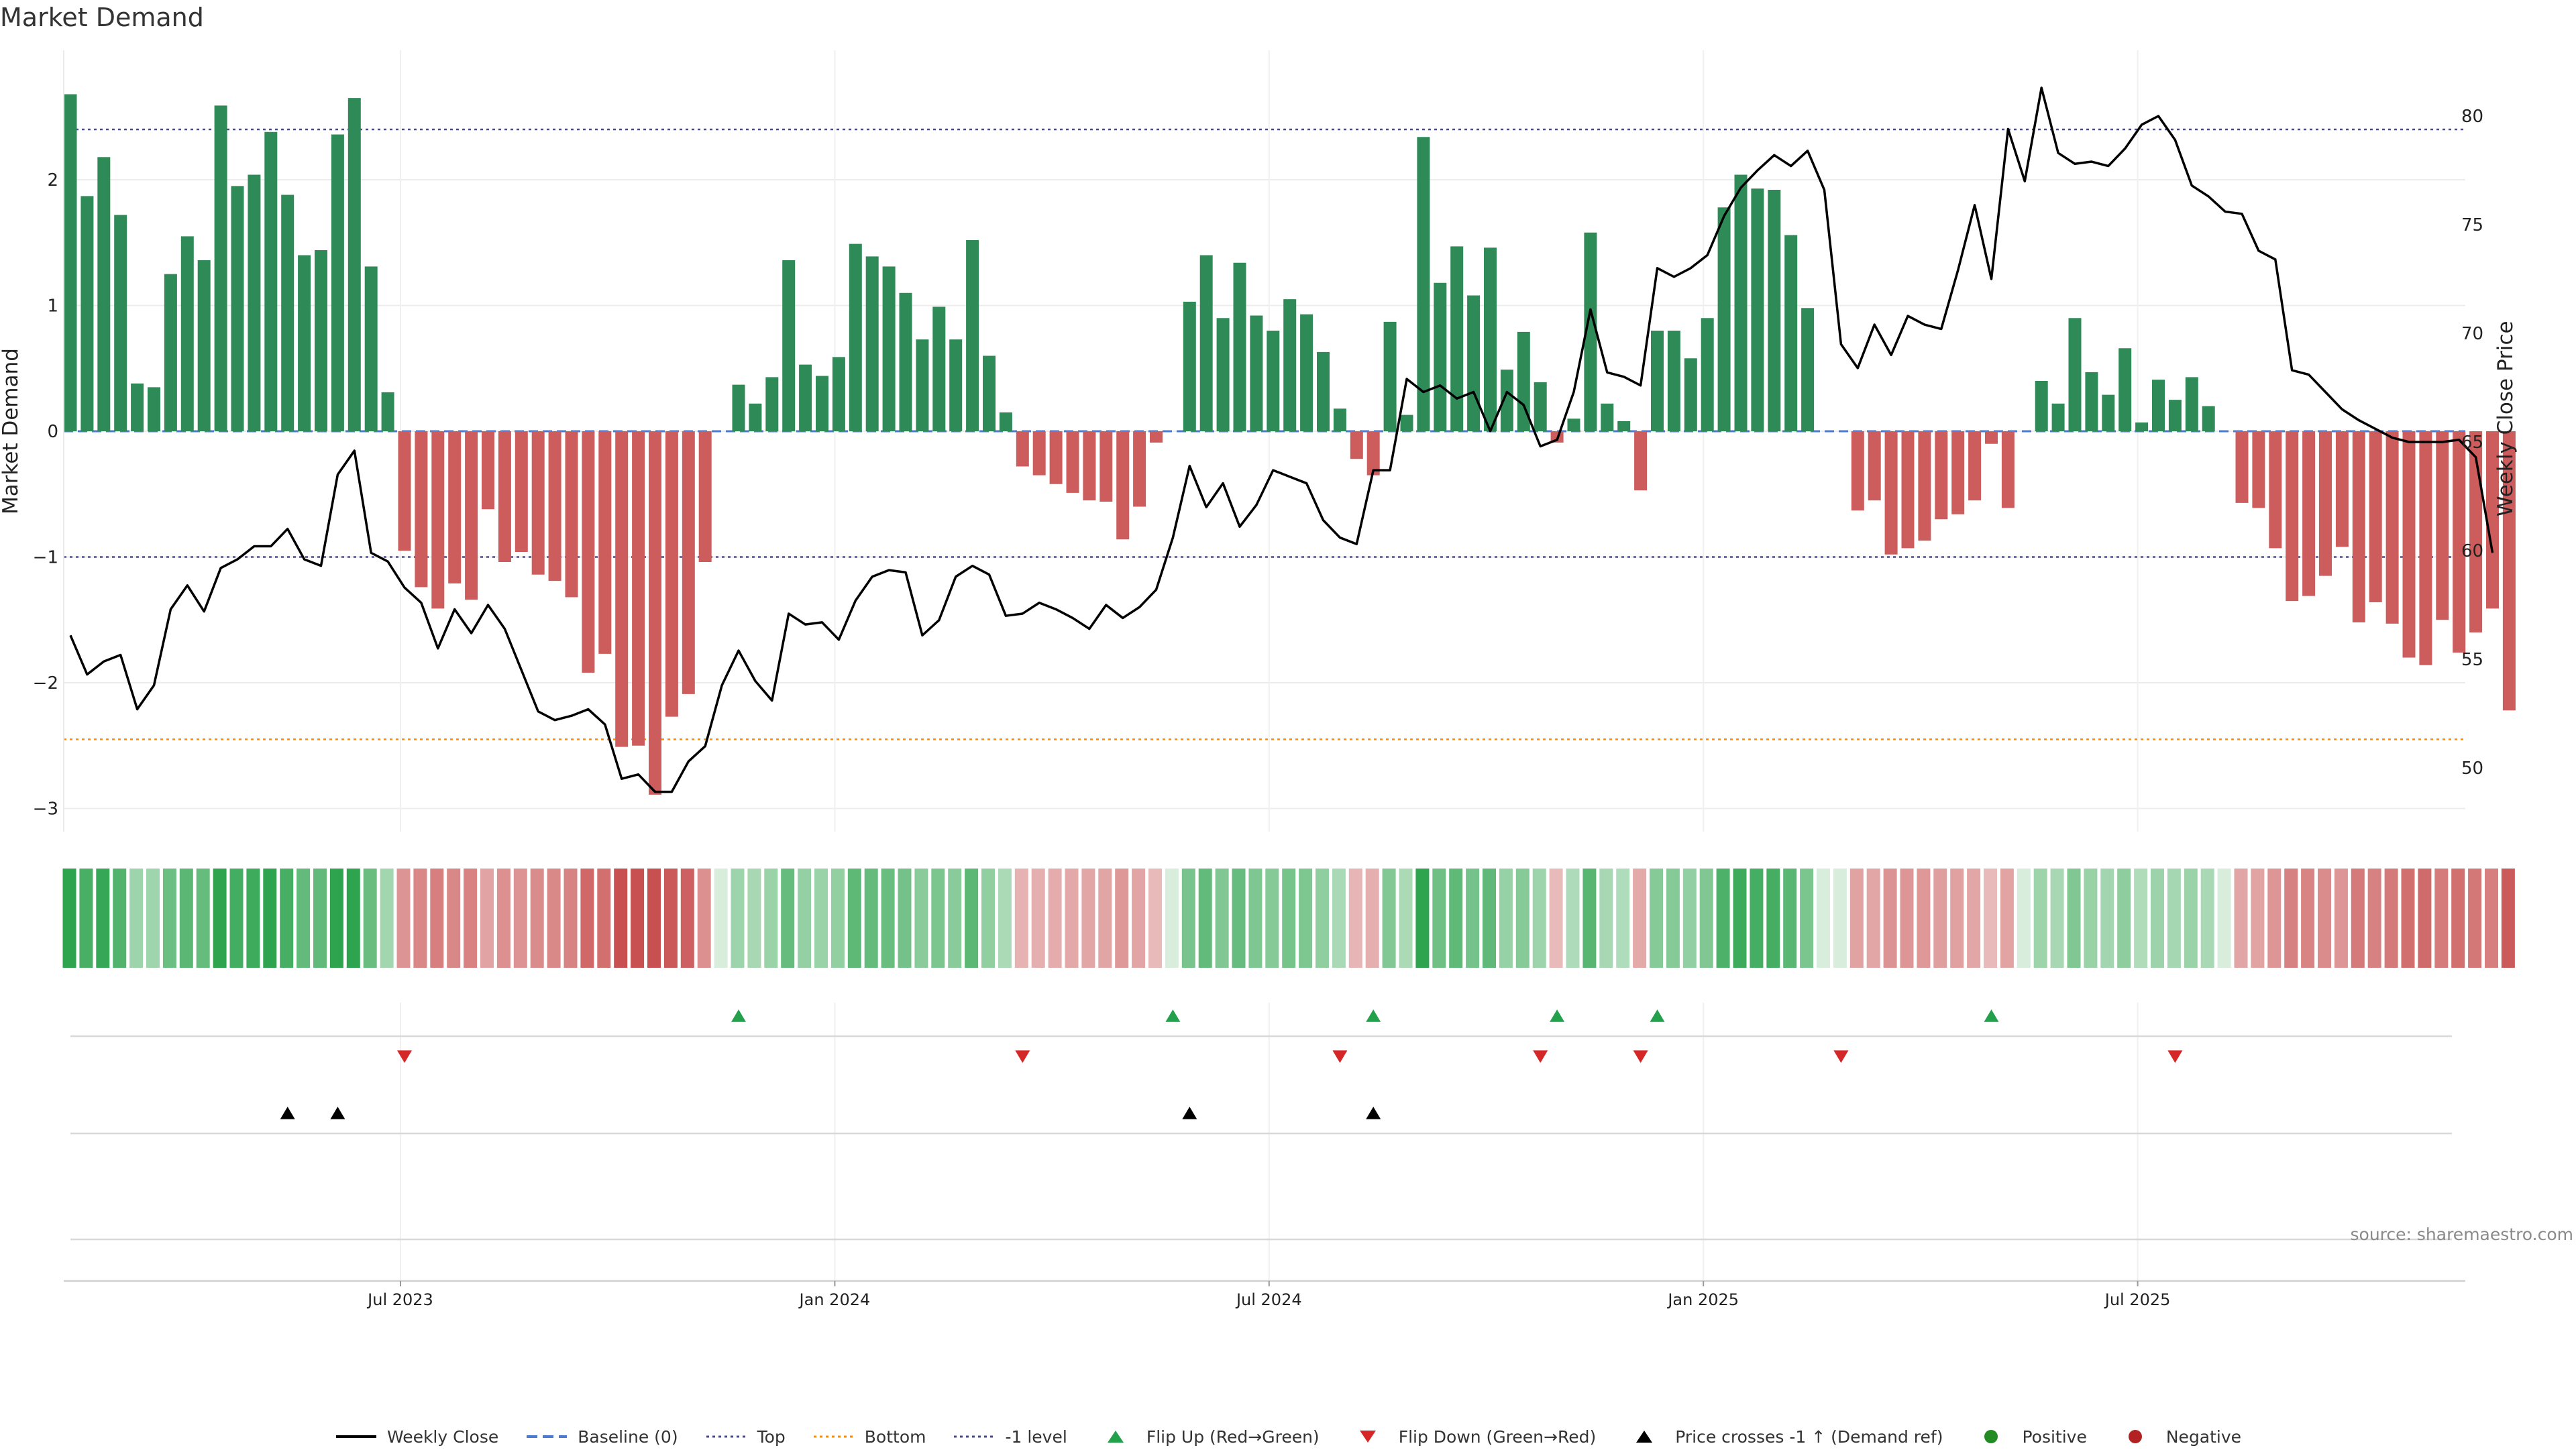 The width and height of the screenshot is (2576, 1450). Describe the element at coordinates (11, 431) in the screenshot. I see `y-axis-label: Market Demand` at that location.